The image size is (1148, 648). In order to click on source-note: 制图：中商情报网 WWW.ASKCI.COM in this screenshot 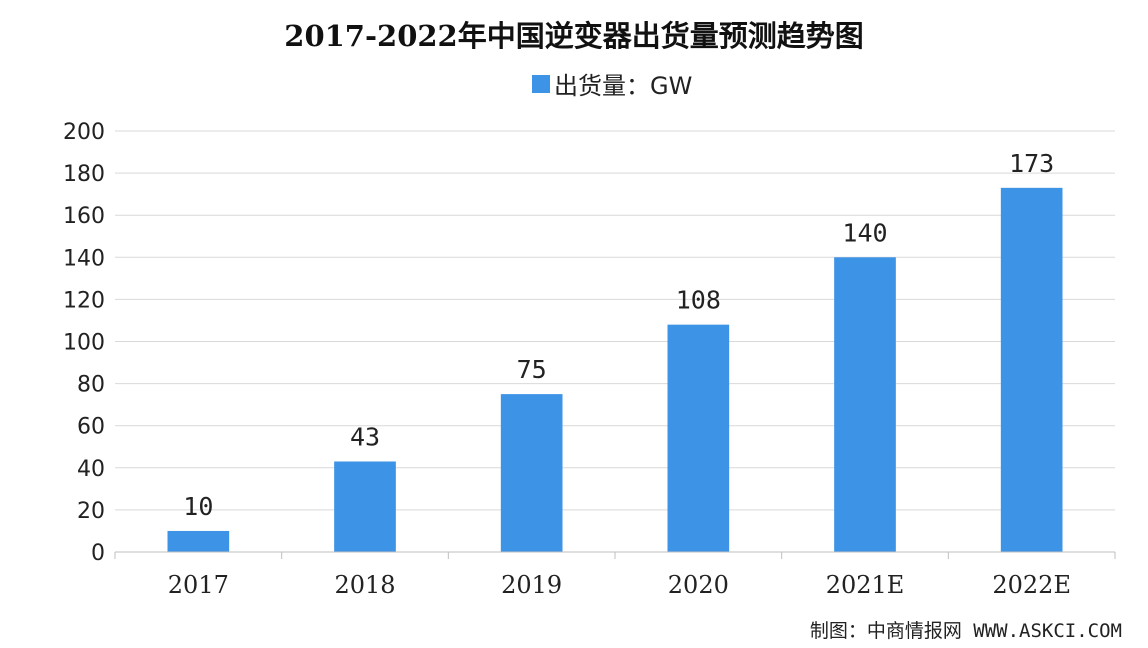, I will do `click(966, 631)`.